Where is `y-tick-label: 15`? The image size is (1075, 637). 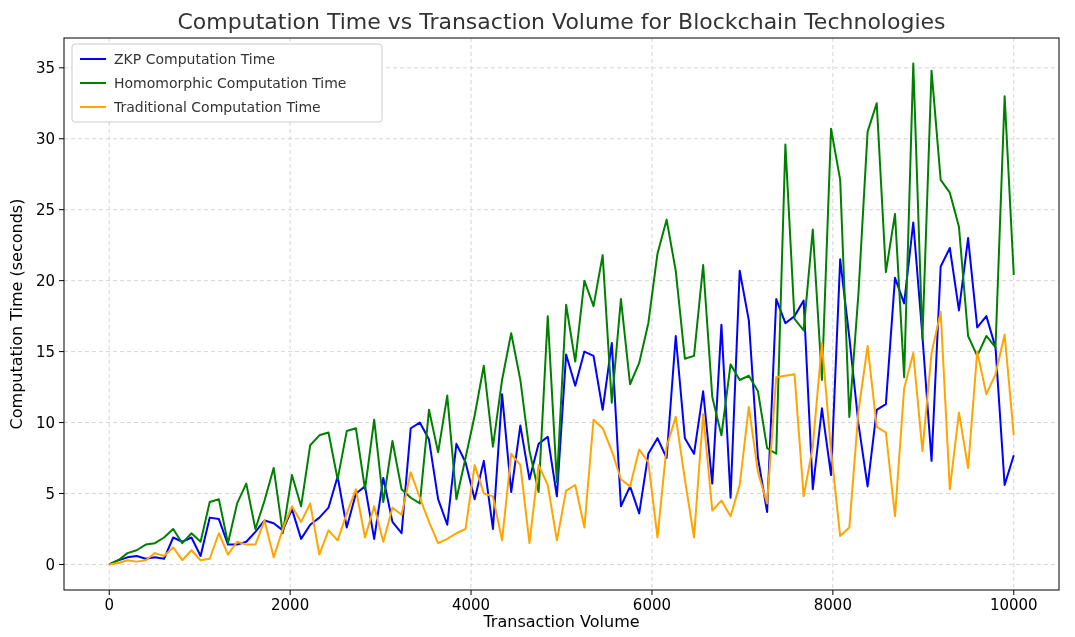 y-tick-label: 15 is located at coordinates (45, 351).